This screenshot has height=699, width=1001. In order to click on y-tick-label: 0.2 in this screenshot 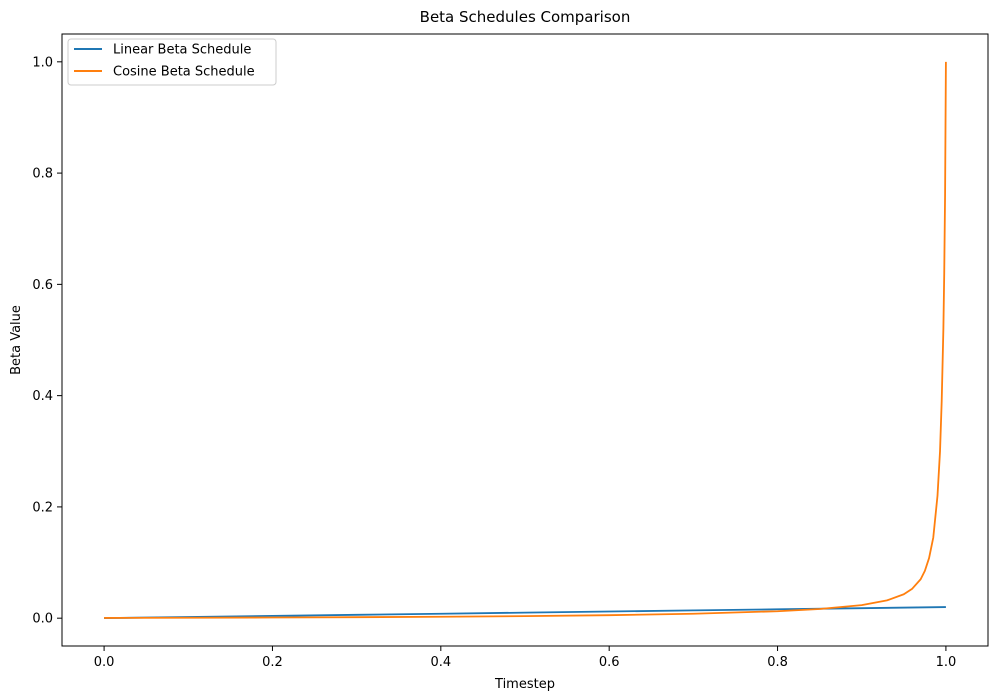, I will do `click(42, 507)`.